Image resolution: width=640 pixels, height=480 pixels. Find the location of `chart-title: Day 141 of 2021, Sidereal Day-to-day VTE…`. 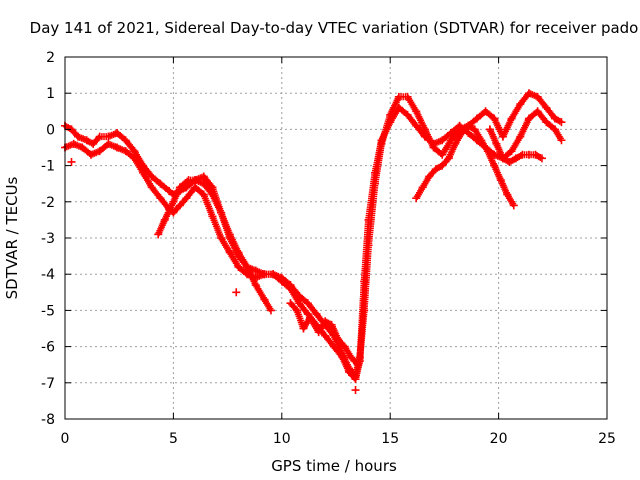

chart-title: Day 141 of 2021, Sidereal Day-to-day VTE… is located at coordinates (334, 28).